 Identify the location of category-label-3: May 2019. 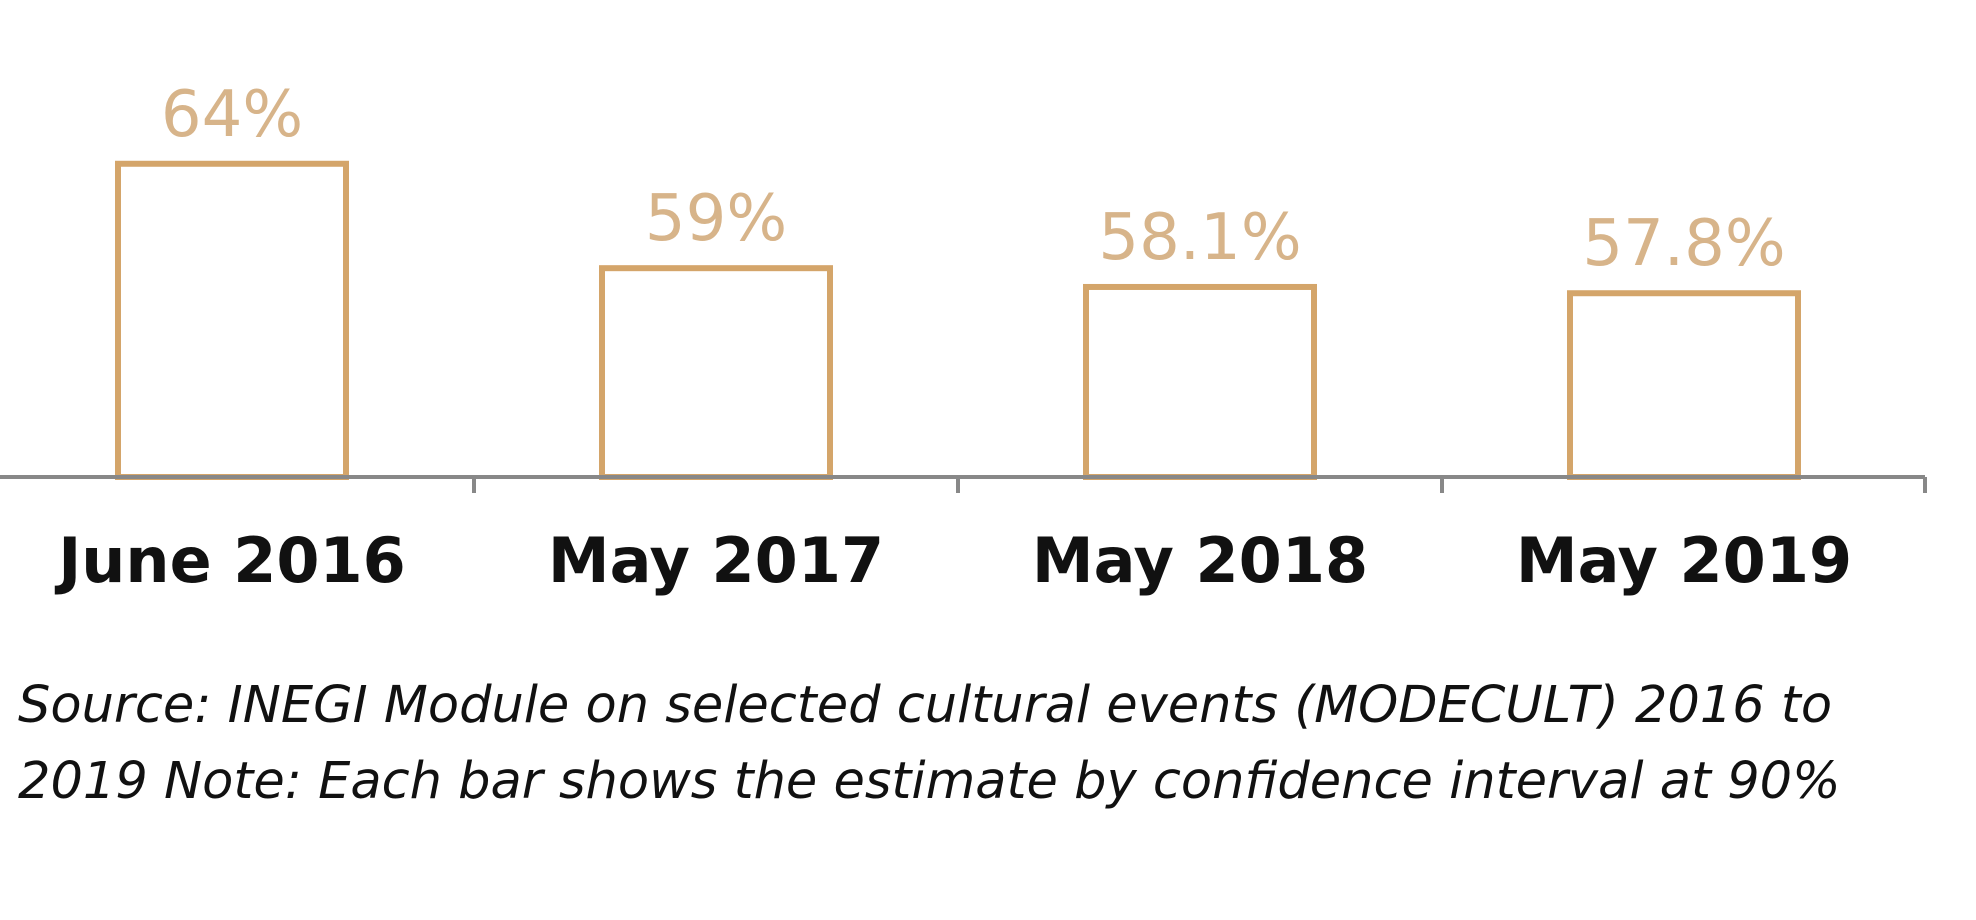
(1684, 560).